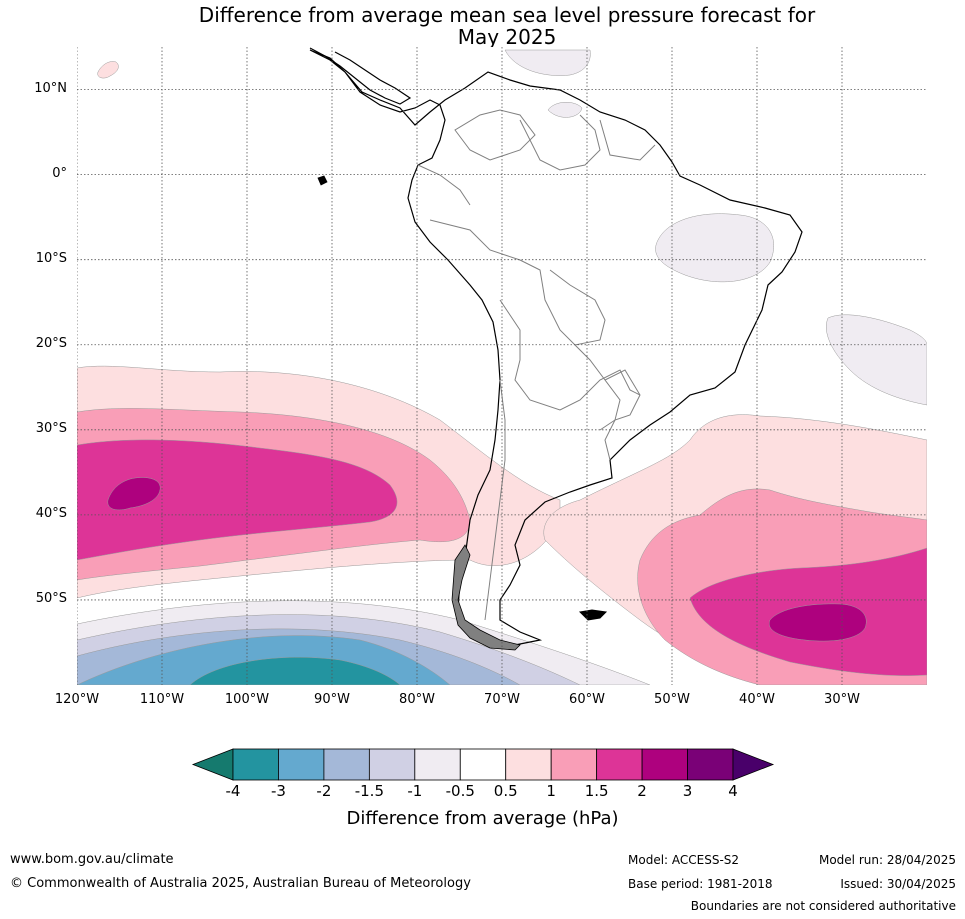 The width and height of the screenshot is (965, 919). I want to click on lon-label: 60°W, so click(587, 699).